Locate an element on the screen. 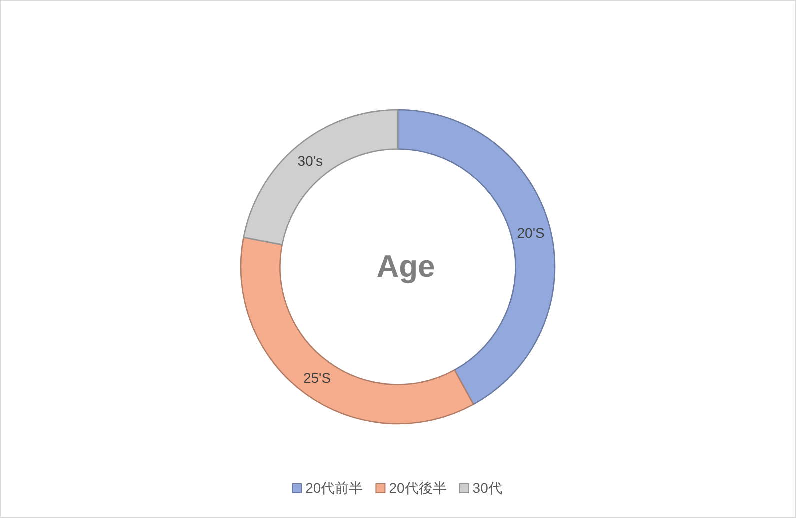 This screenshot has height=518, width=796. text: Age is located at coordinates (406, 266).